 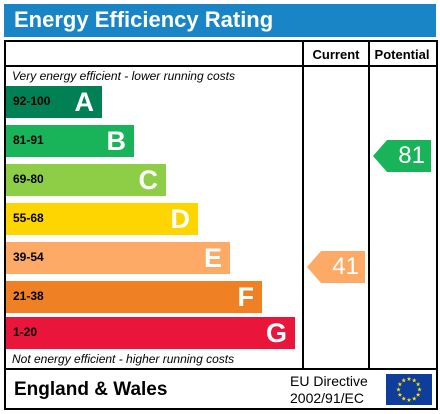 I want to click on divider-potential, so click(x=369, y=205).